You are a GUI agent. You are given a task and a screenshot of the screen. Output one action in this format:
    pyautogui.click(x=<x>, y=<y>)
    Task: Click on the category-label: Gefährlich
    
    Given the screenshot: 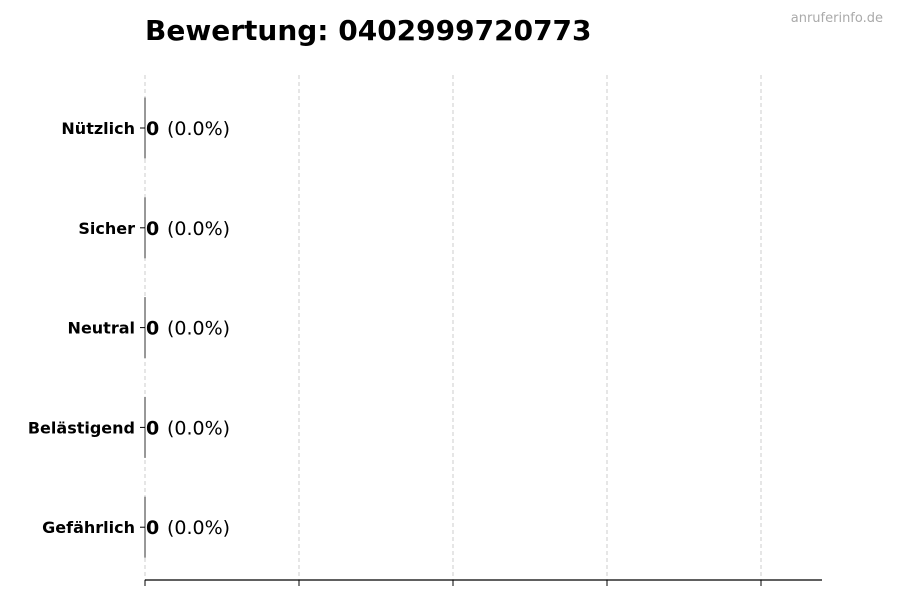 What is the action you would take?
    pyautogui.click(x=88, y=527)
    